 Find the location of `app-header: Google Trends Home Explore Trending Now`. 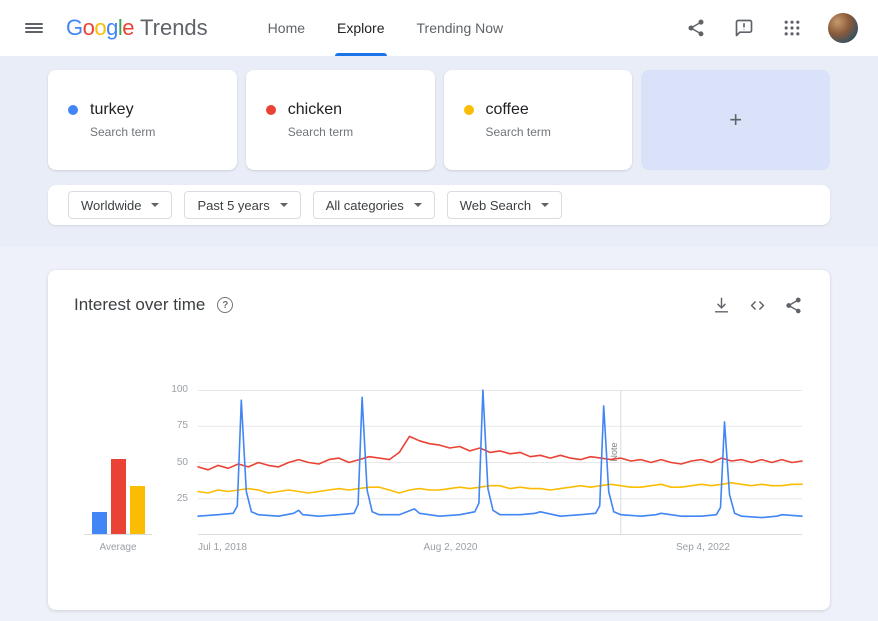

app-header: Google Trends Home Explore Trending Now is located at coordinates (439, 28).